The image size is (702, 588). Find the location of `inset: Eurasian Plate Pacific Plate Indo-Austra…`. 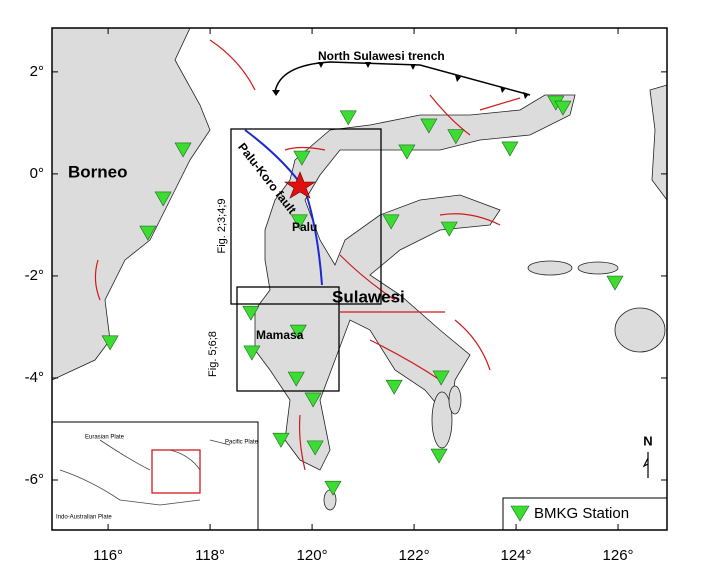

inset: Eurasian Plate Pacific Plate Indo-Austra… is located at coordinates (155, 476).